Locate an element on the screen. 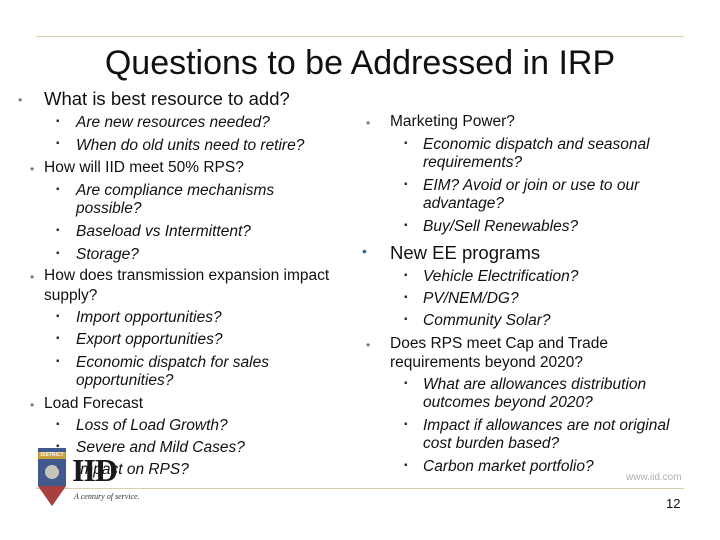 This screenshot has height=540, width=720. slide-title: Questions to be Addressed in IRP is located at coordinates (360, 63).